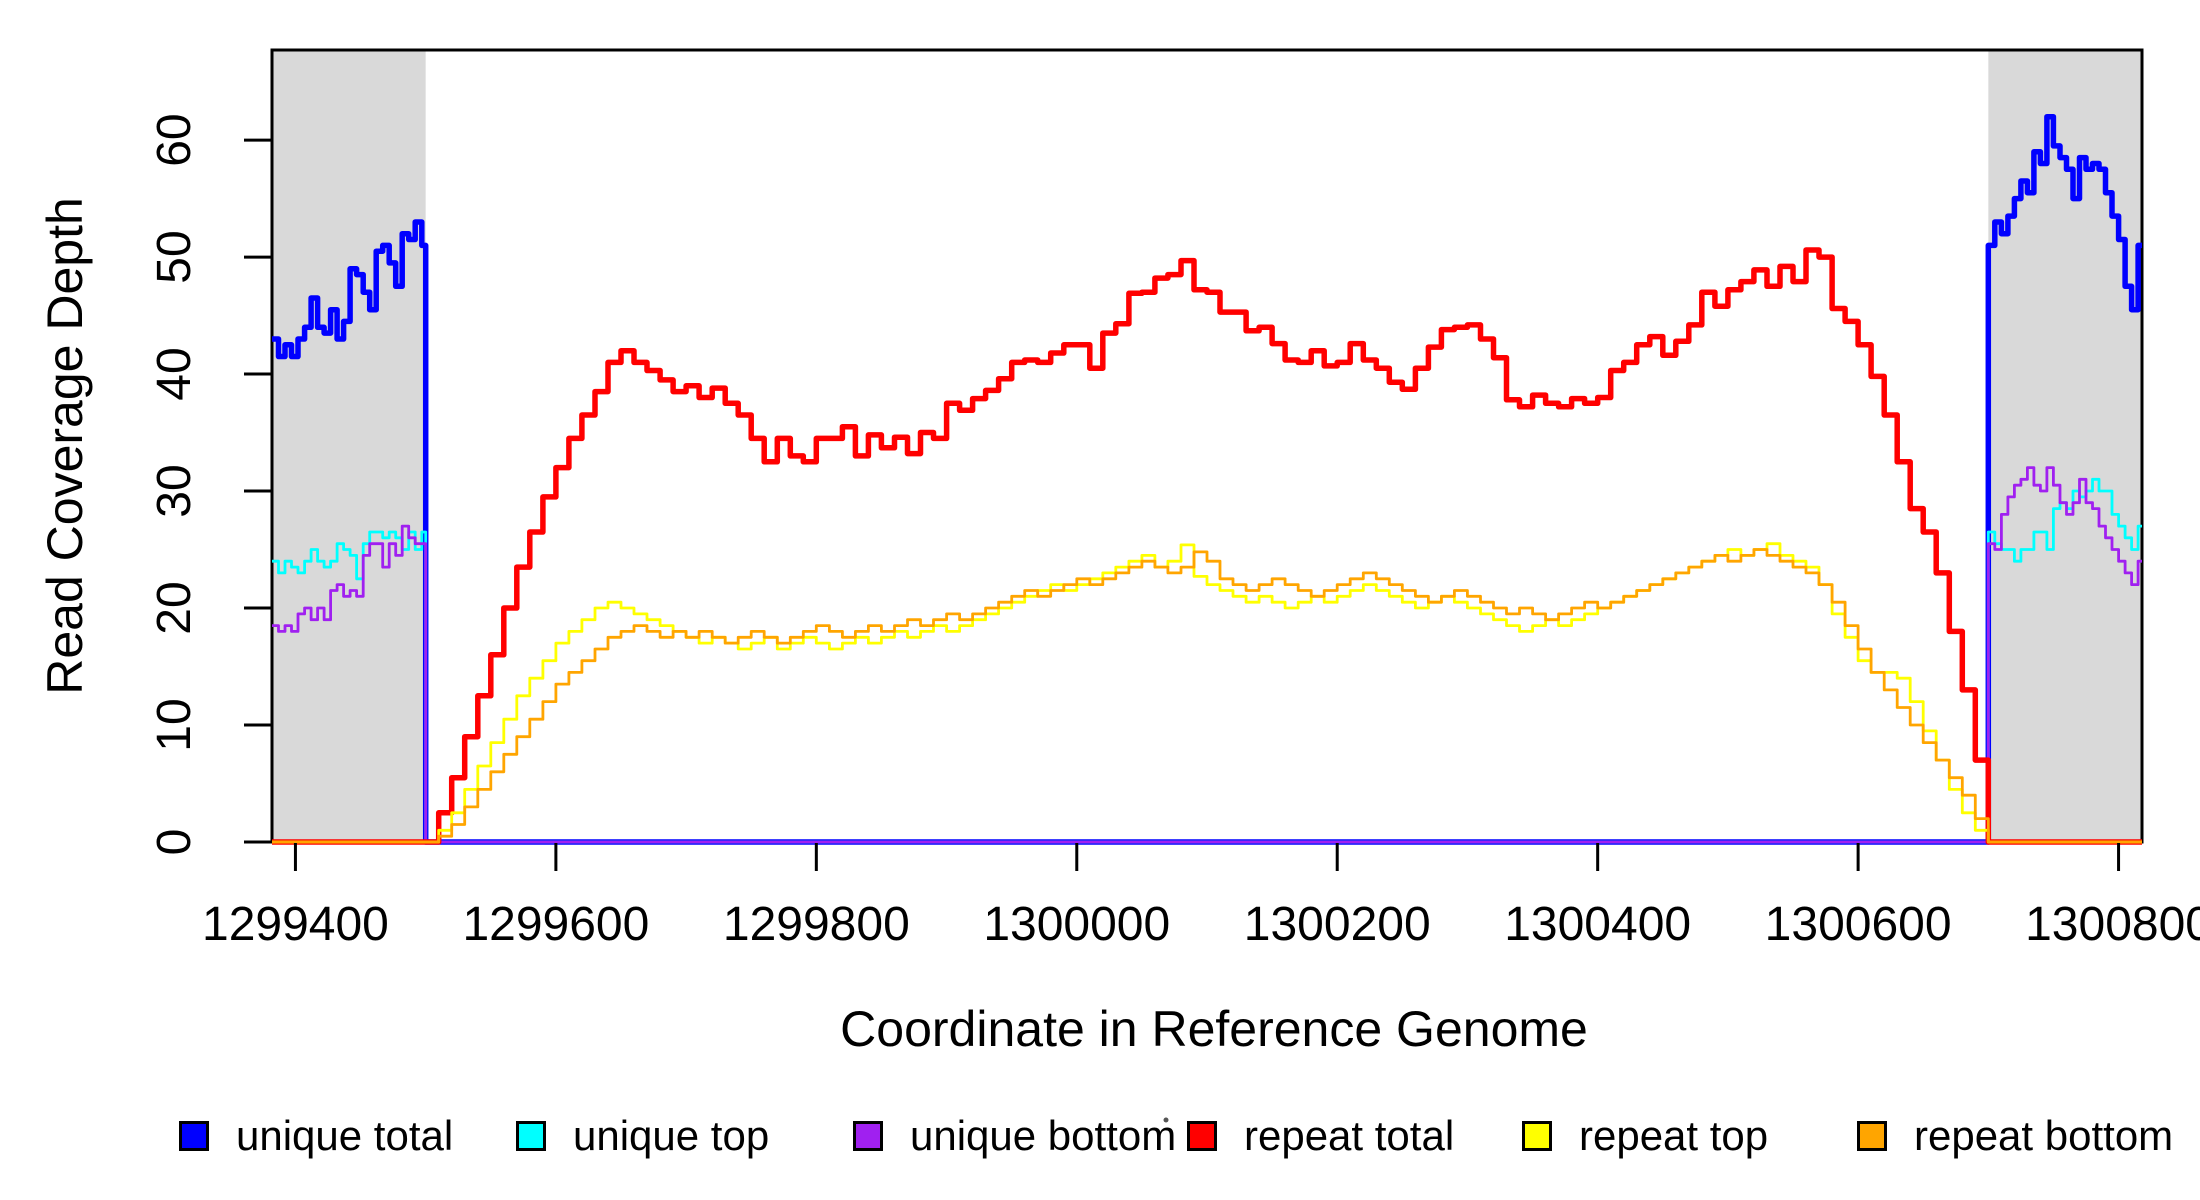  Describe the element at coordinates (295, 924) in the screenshot. I see `x-tick-label: 1299400` at that location.